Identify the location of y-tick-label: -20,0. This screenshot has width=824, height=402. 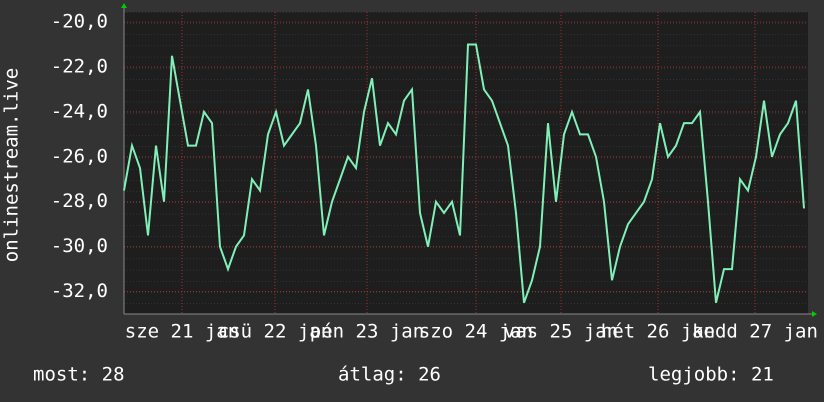
(79, 22).